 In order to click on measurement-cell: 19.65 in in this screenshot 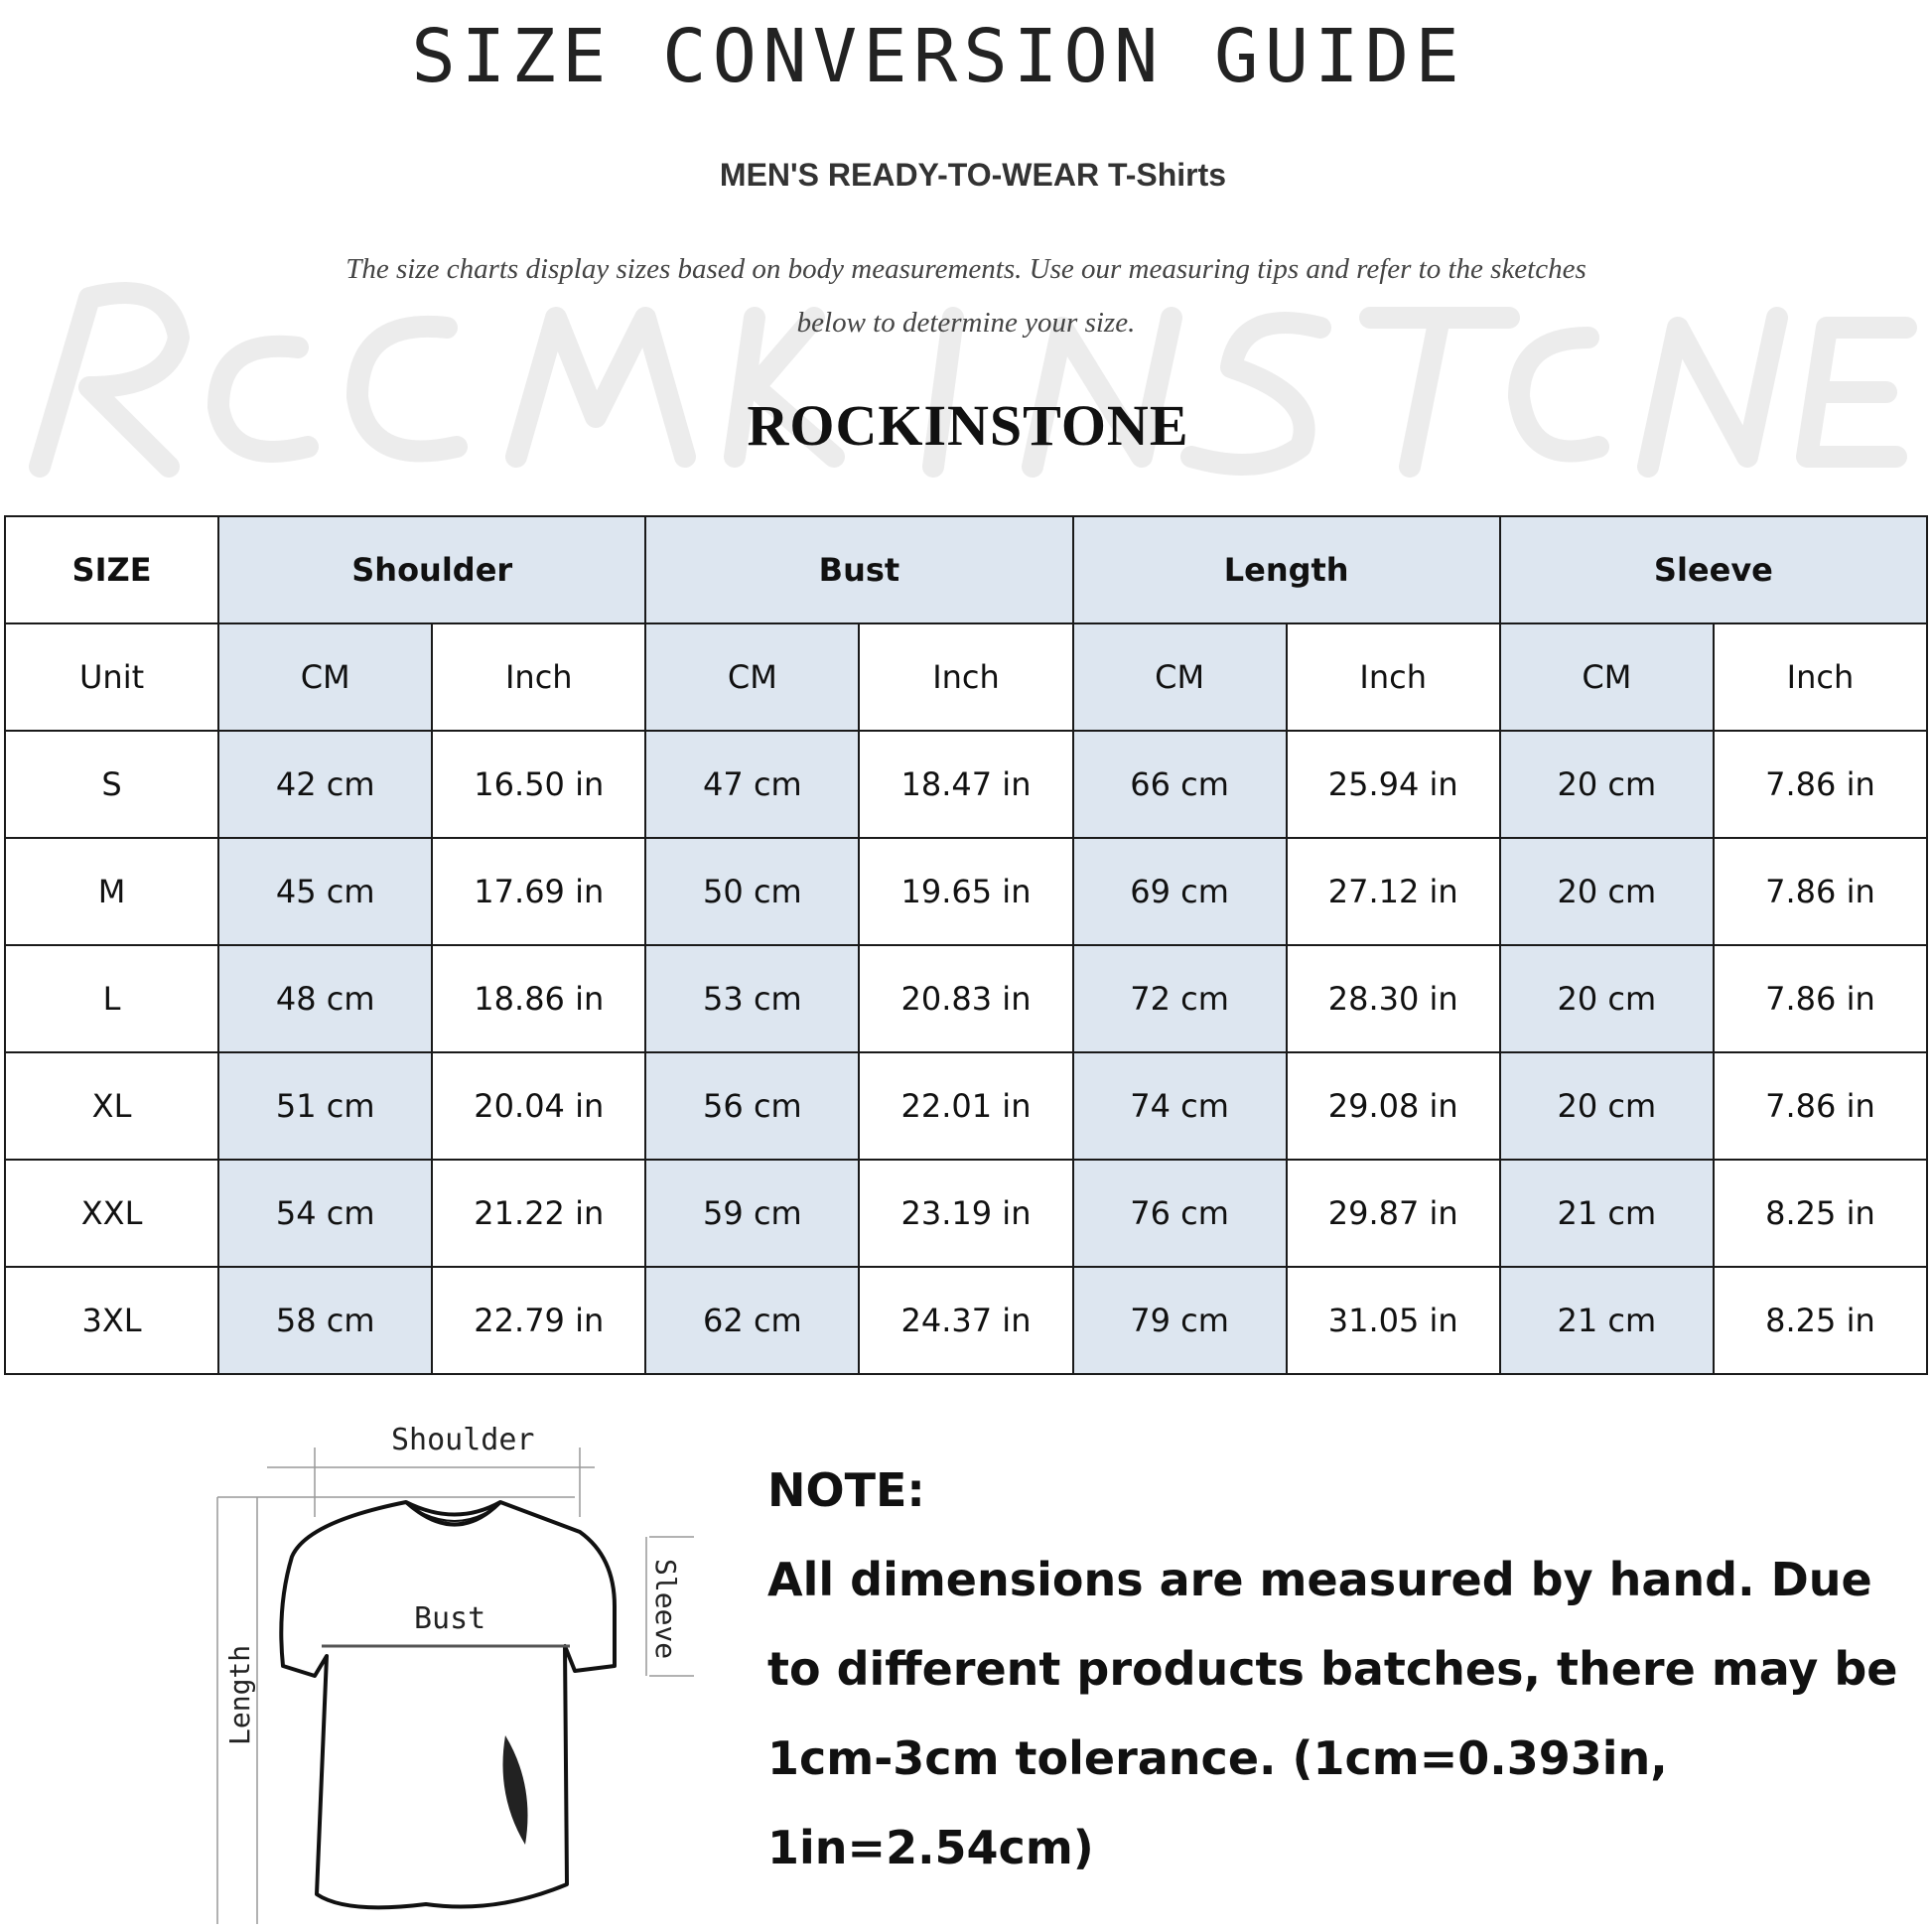, I will do `click(966, 891)`.